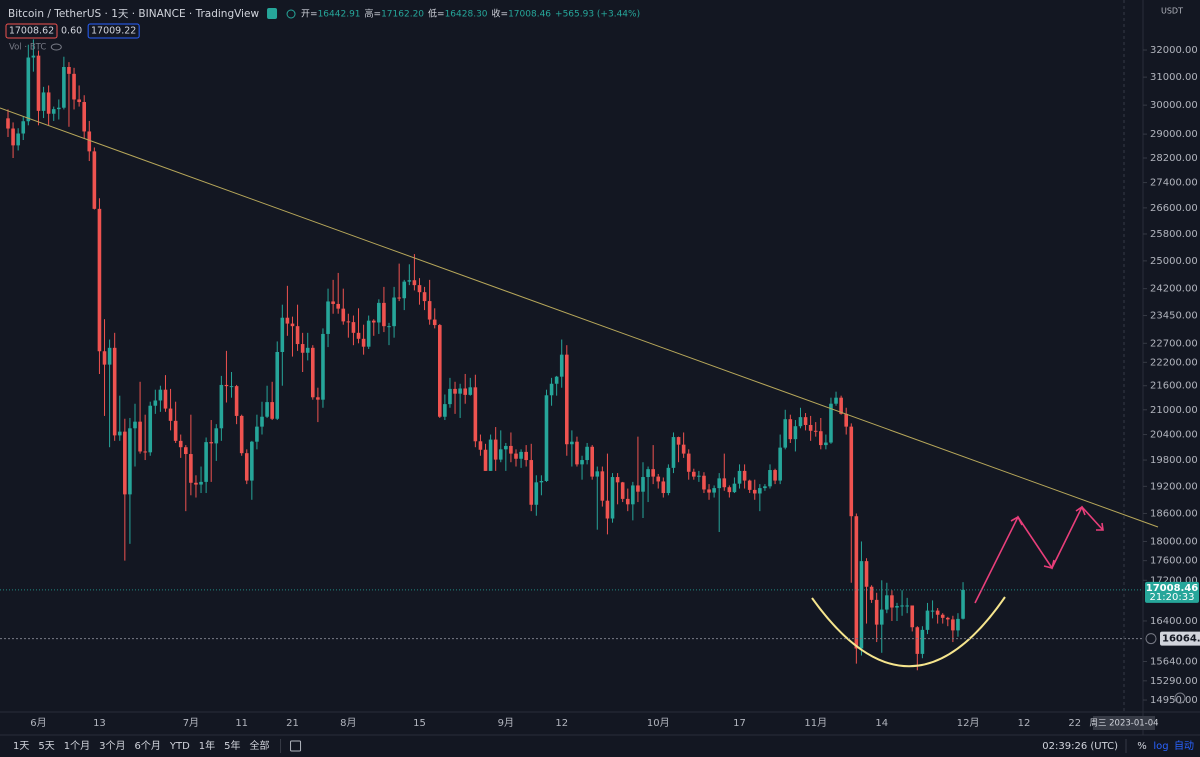 The height and width of the screenshot is (757, 1200). I want to click on scale-button: log, so click(1160, 746).